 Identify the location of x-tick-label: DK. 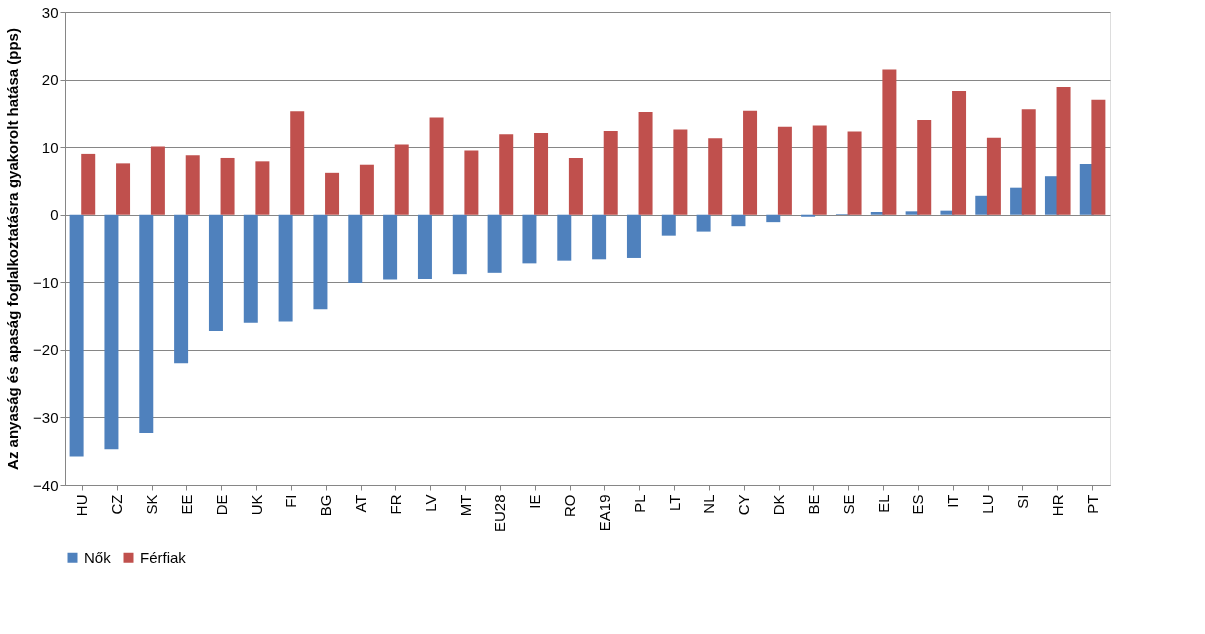
(779, 505).